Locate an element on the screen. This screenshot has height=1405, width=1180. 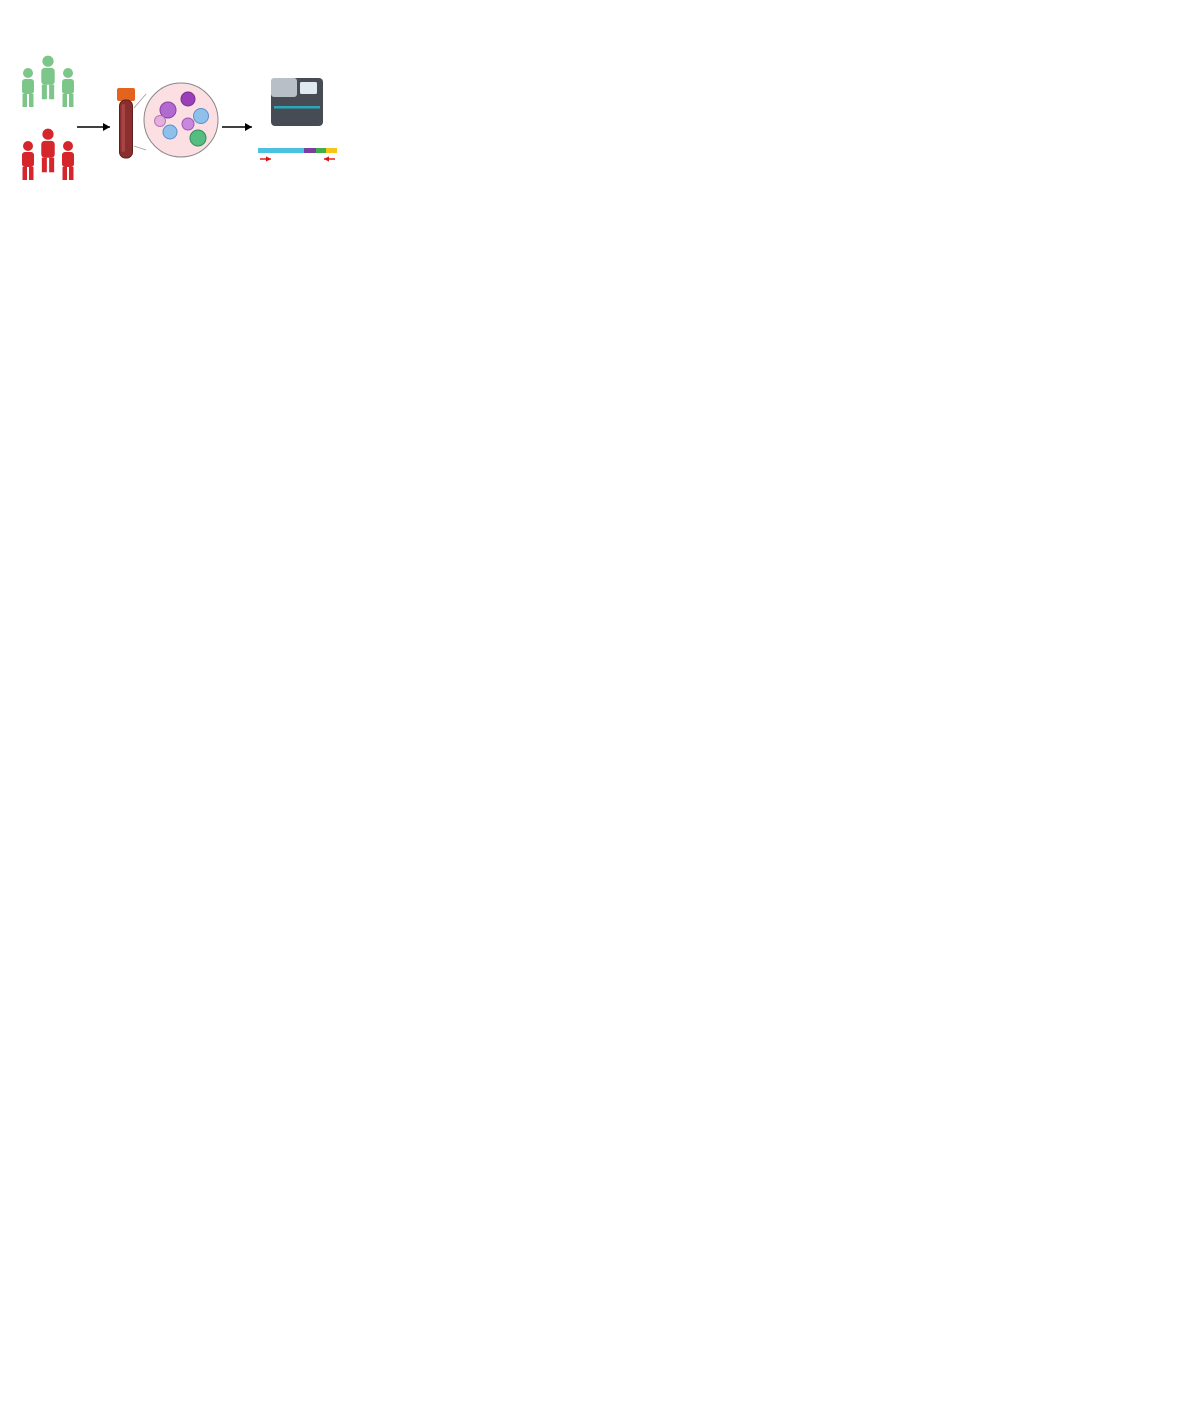
donut-chart-hd is located at coordinates (118, 408).